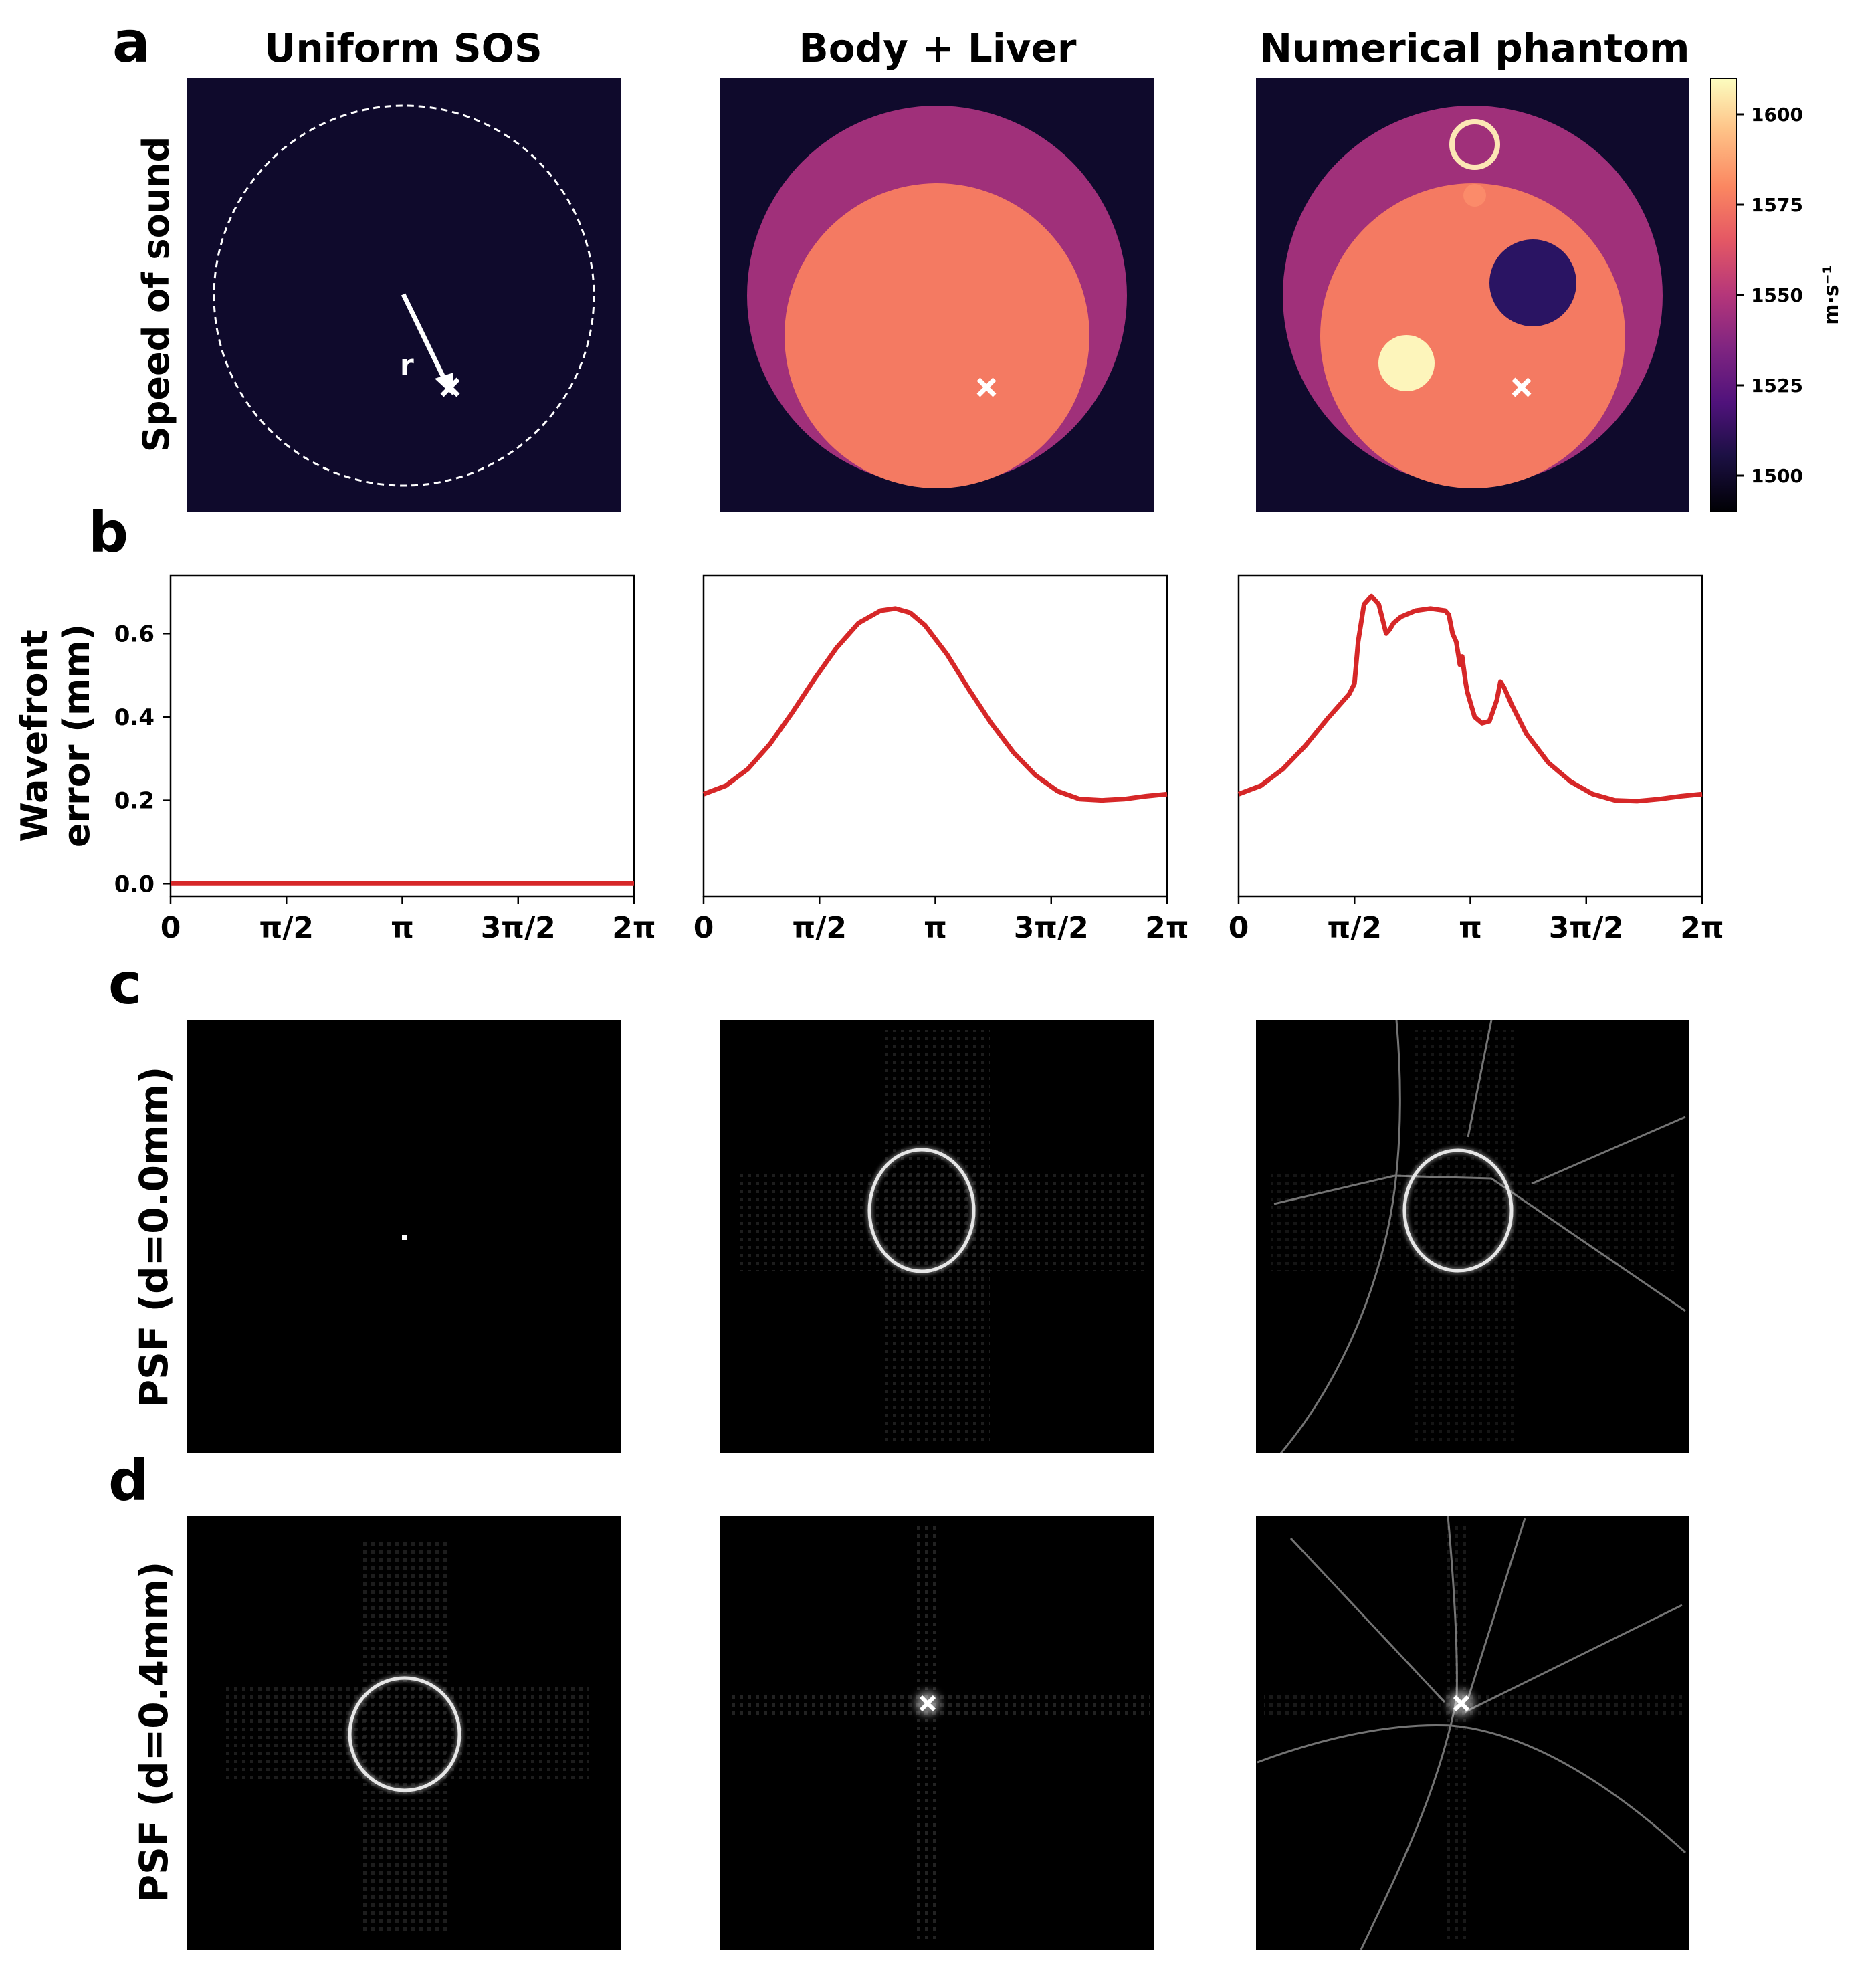 The width and height of the screenshot is (1876, 1981). Describe the element at coordinates (134, 634) in the screenshot. I see `y-tick-label: 0.6` at that location.